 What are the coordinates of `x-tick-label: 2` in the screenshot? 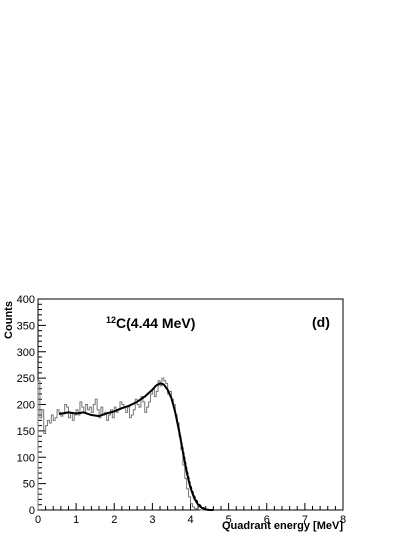 It's located at (114, 520).